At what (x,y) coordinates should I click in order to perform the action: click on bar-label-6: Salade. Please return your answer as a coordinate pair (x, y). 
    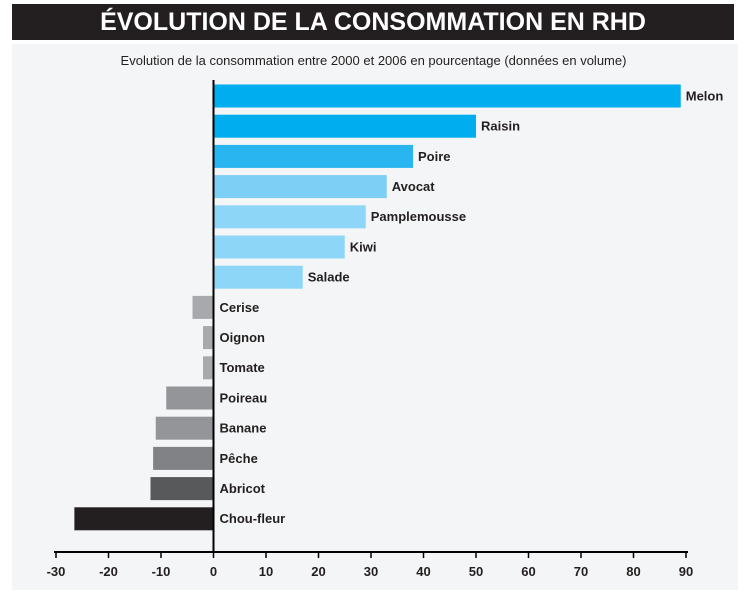
    Looking at the image, I should click on (329, 277).